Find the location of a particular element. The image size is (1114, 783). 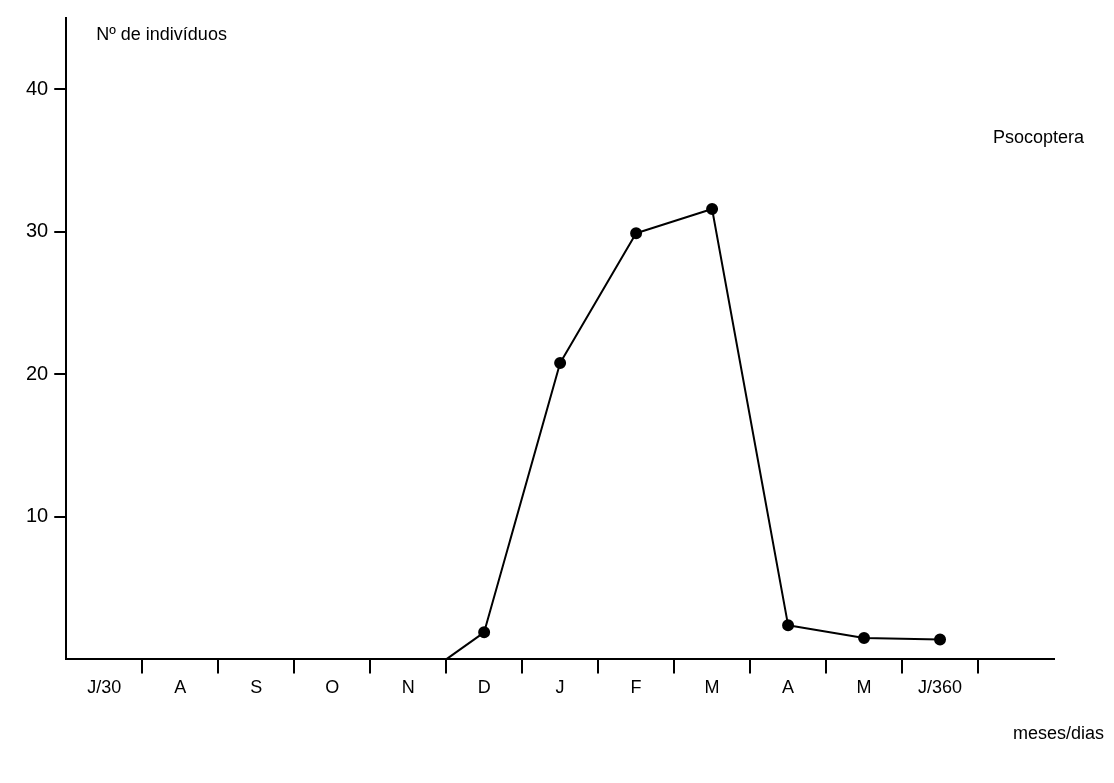

x-tick-label: O is located at coordinates (332, 687).